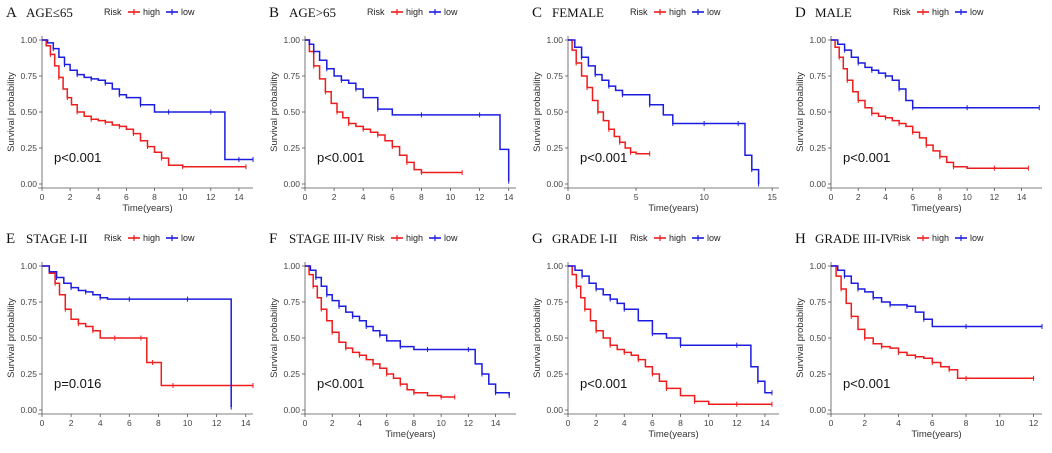 The width and height of the screenshot is (1052, 453). I want to click on panel-label: G, so click(537, 239).